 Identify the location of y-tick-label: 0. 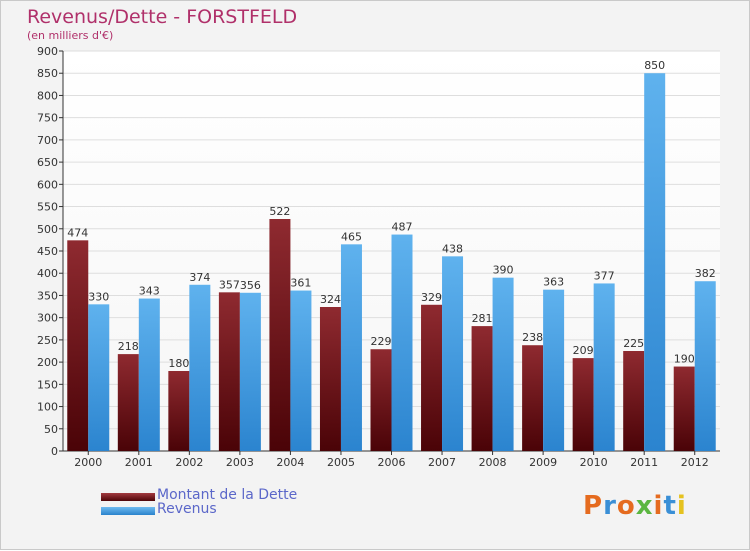
(54, 451).